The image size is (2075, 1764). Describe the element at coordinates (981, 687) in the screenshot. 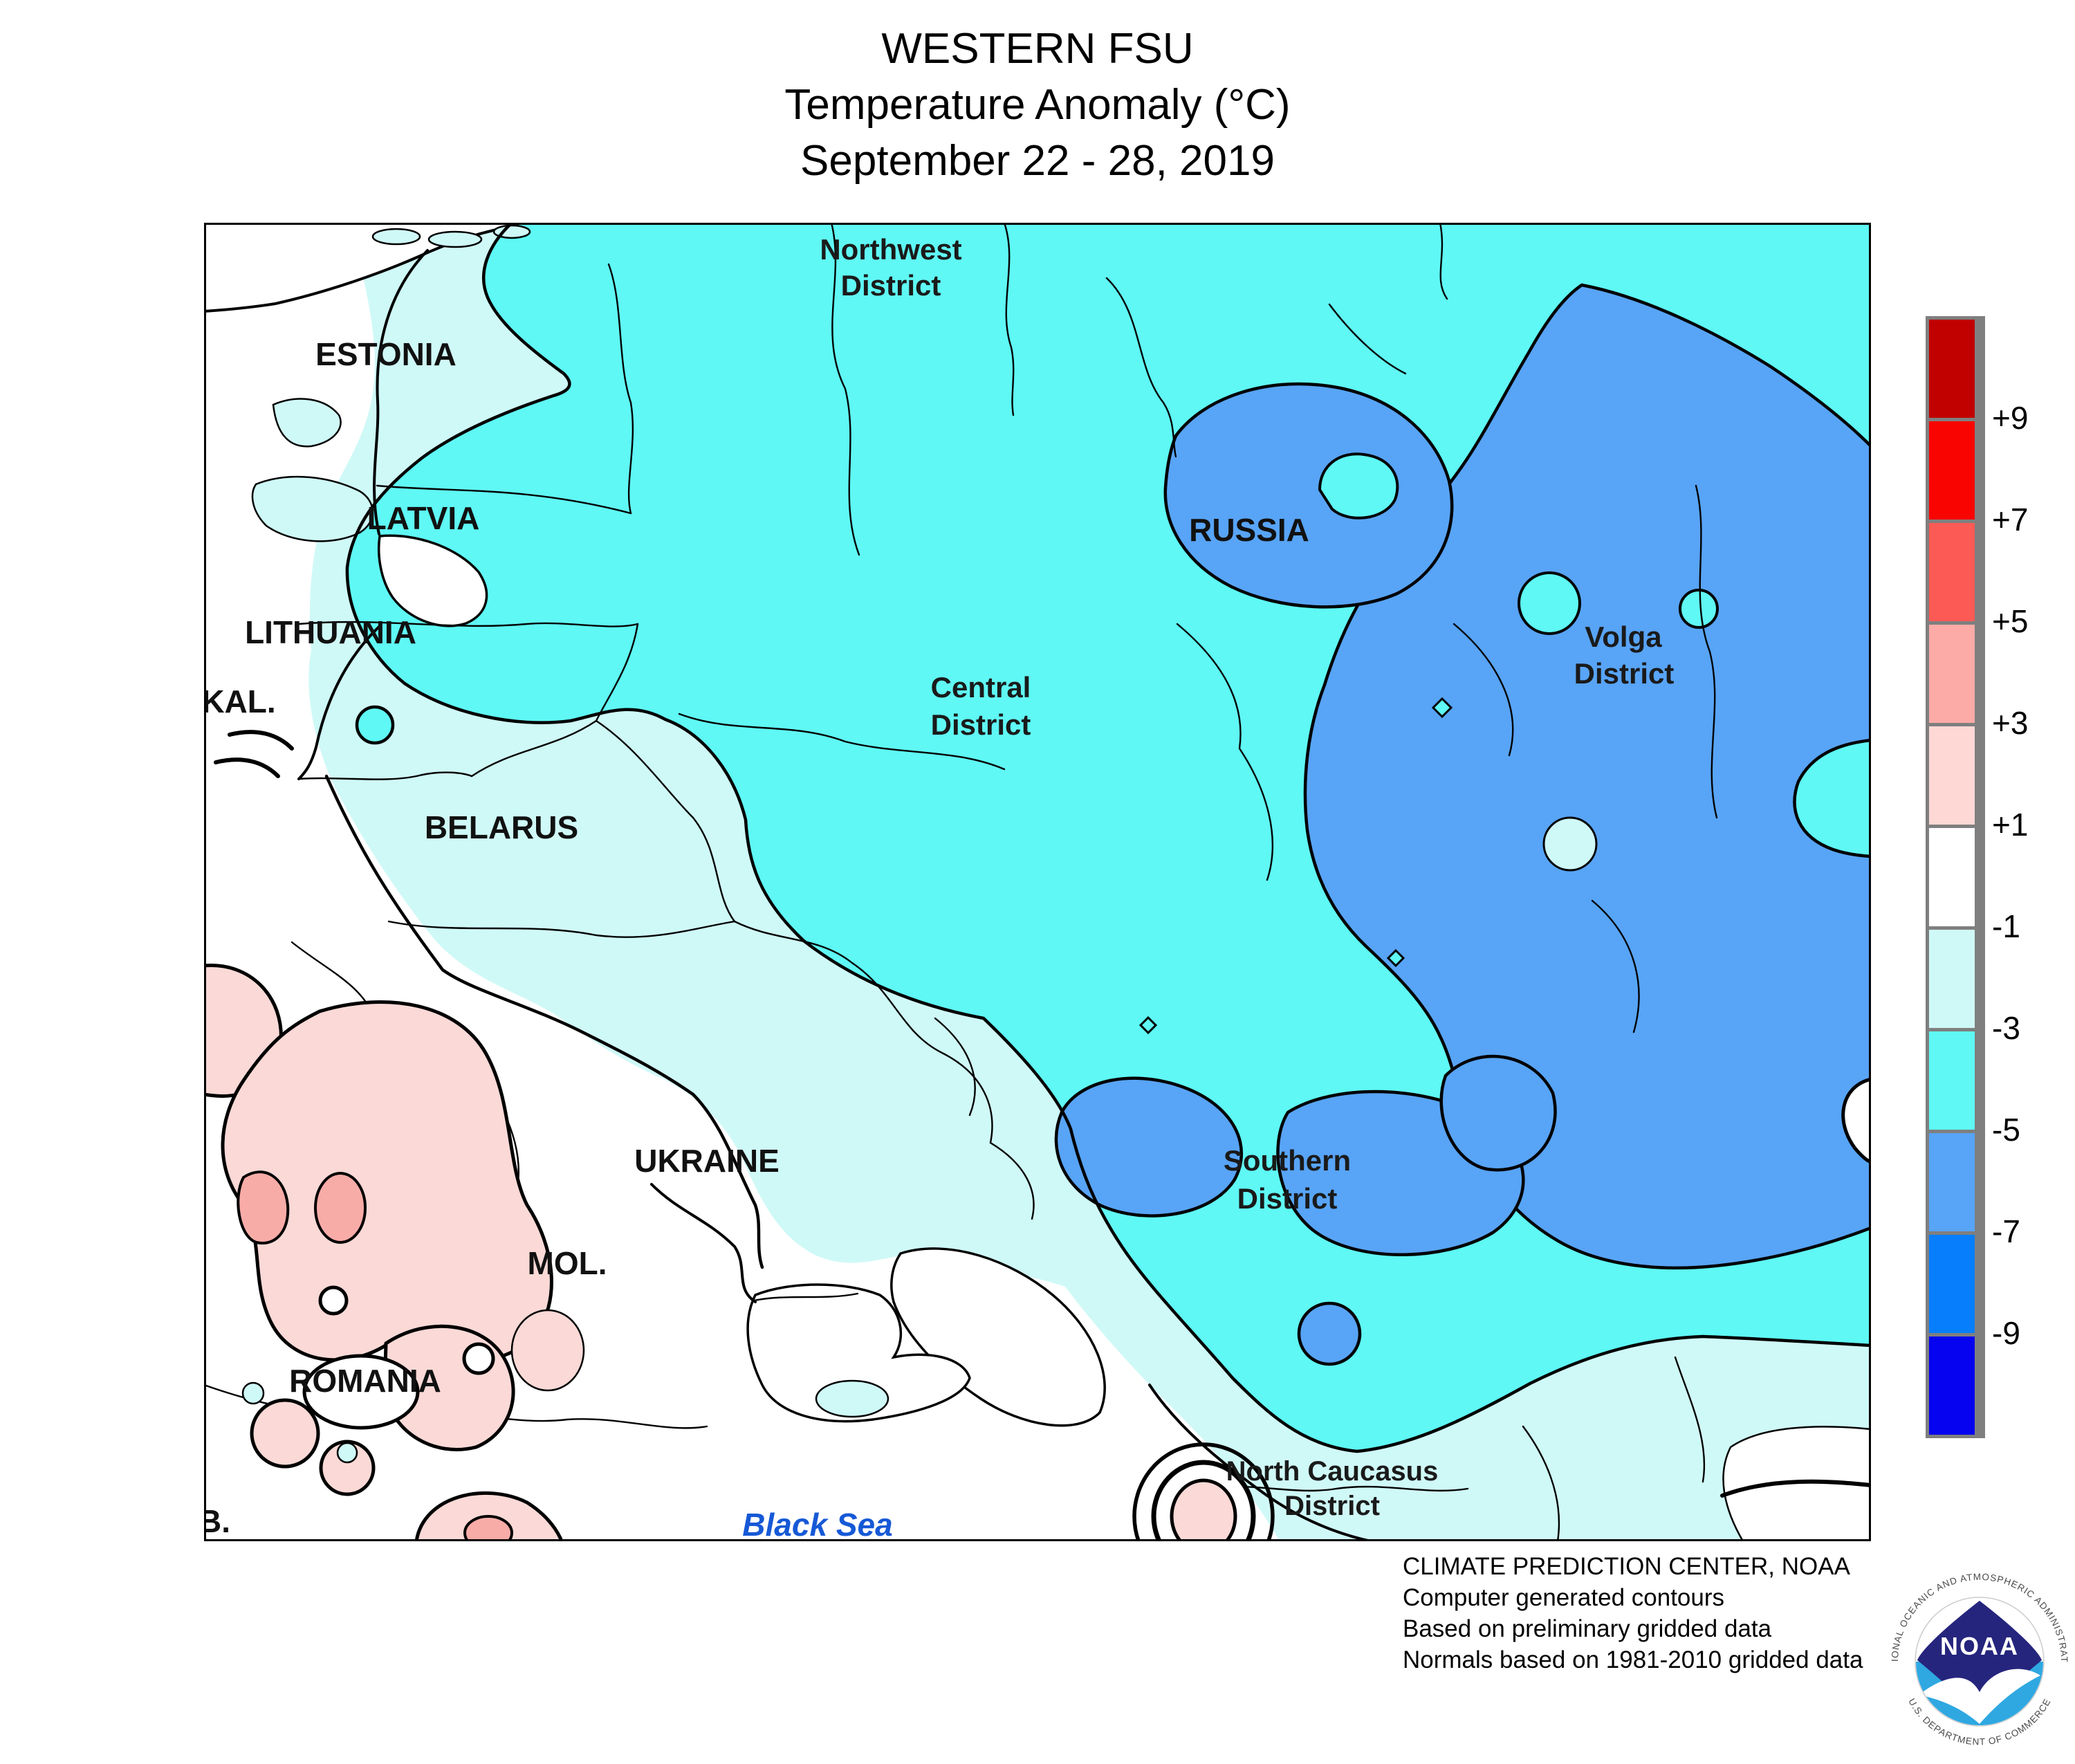

I see `map-label-central: Central` at that location.